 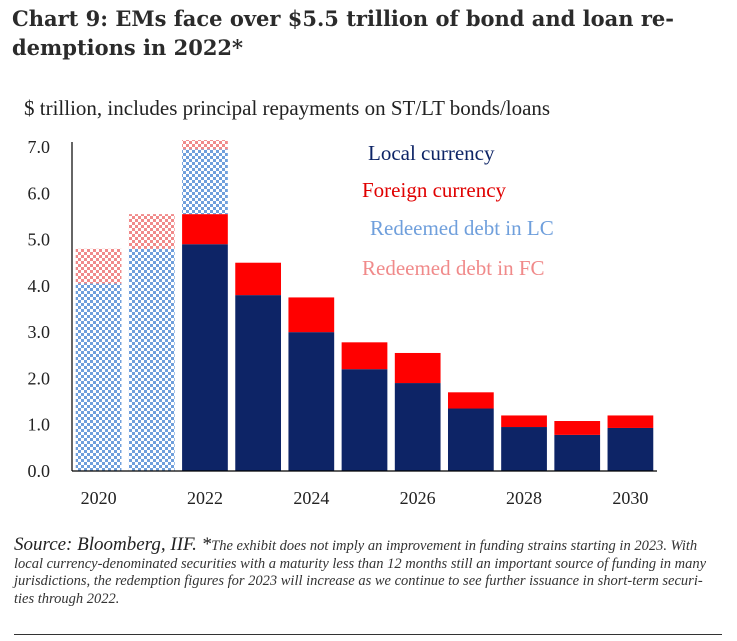 What do you see at coordinates (462, 228) in the screenshot?
I see `legend-redeemed-lc: Redeemed debt in LC` at bounding box center [462, 228].